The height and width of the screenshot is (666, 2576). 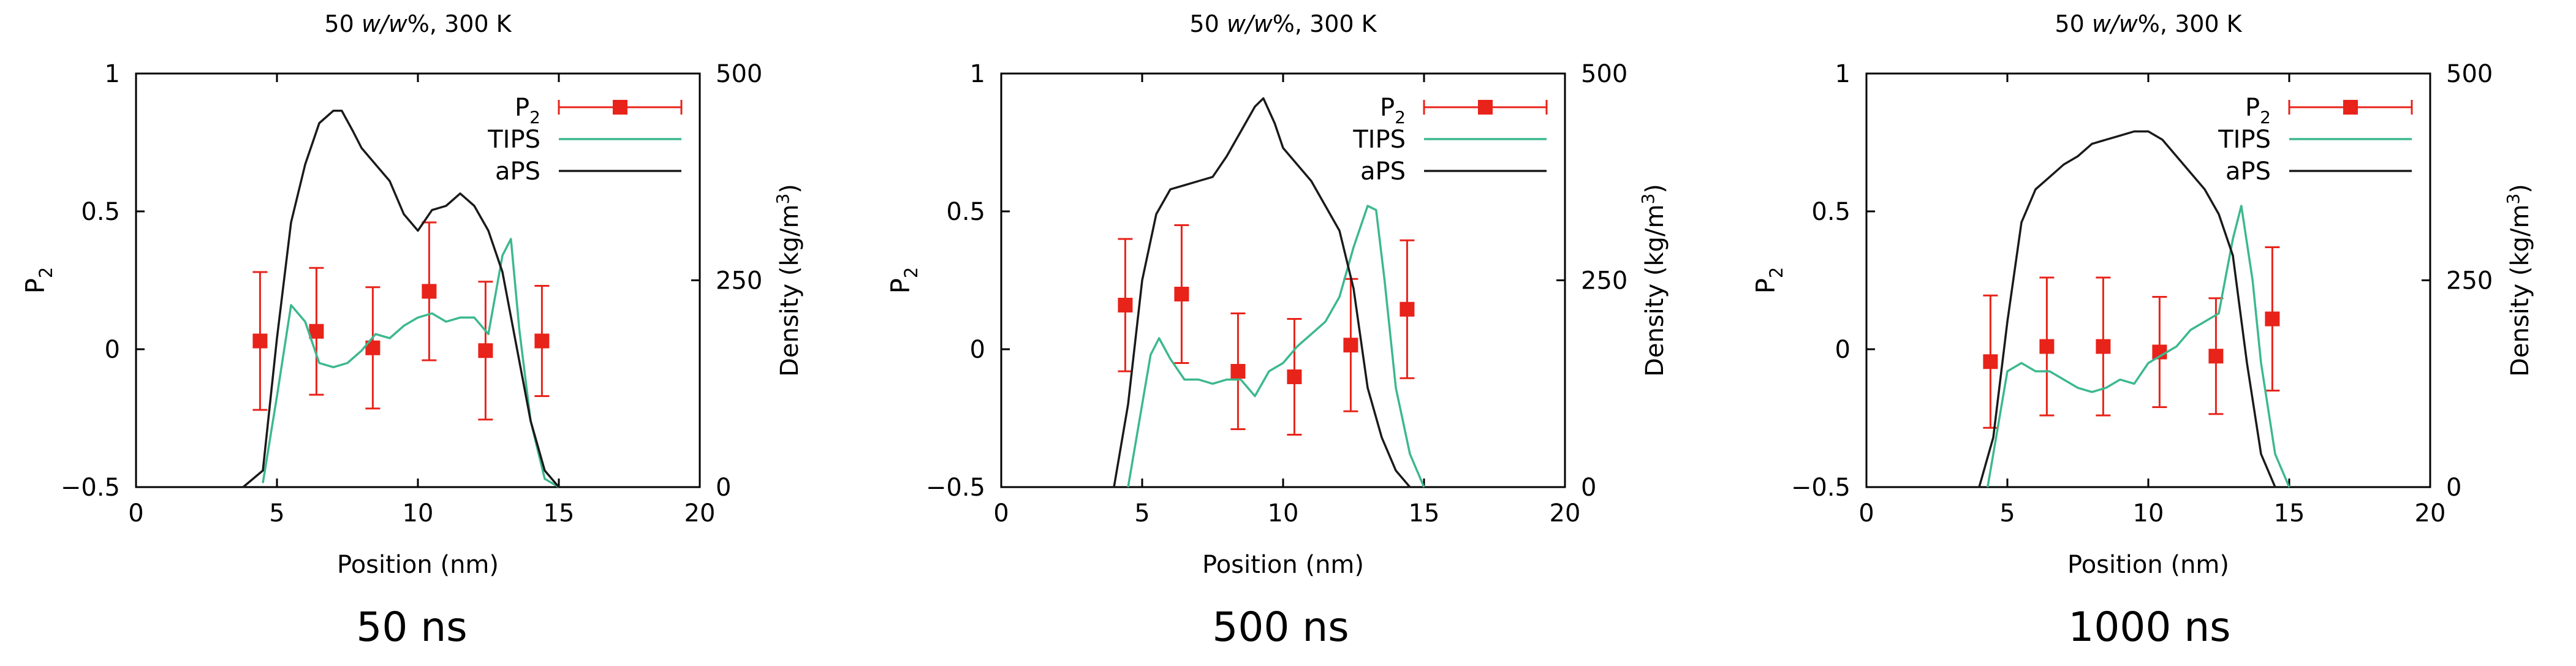 I want to click on panel-caption-1000ns: 1000 ns, so click(x=2149, y=627).